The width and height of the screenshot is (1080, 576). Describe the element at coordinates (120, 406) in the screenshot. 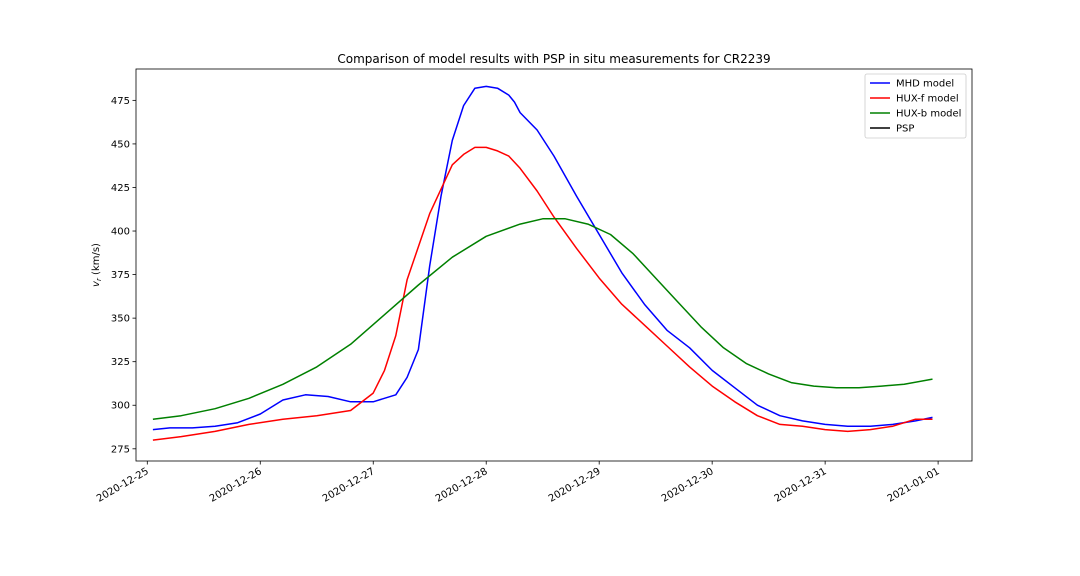

I see `y-tick-label: 300` at that location.